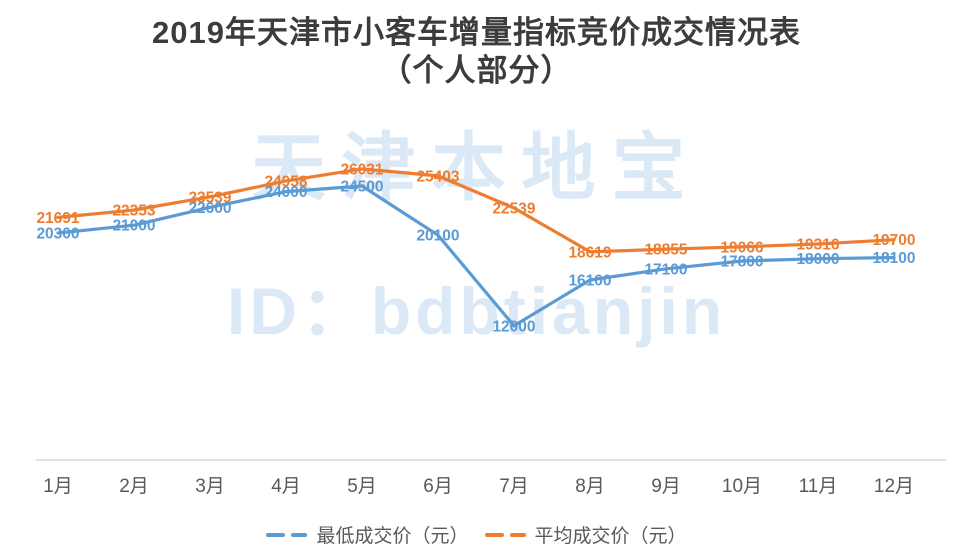 This screenshot has width=953, height=558. I want to click on data-label: 18855, so click(665, 250).